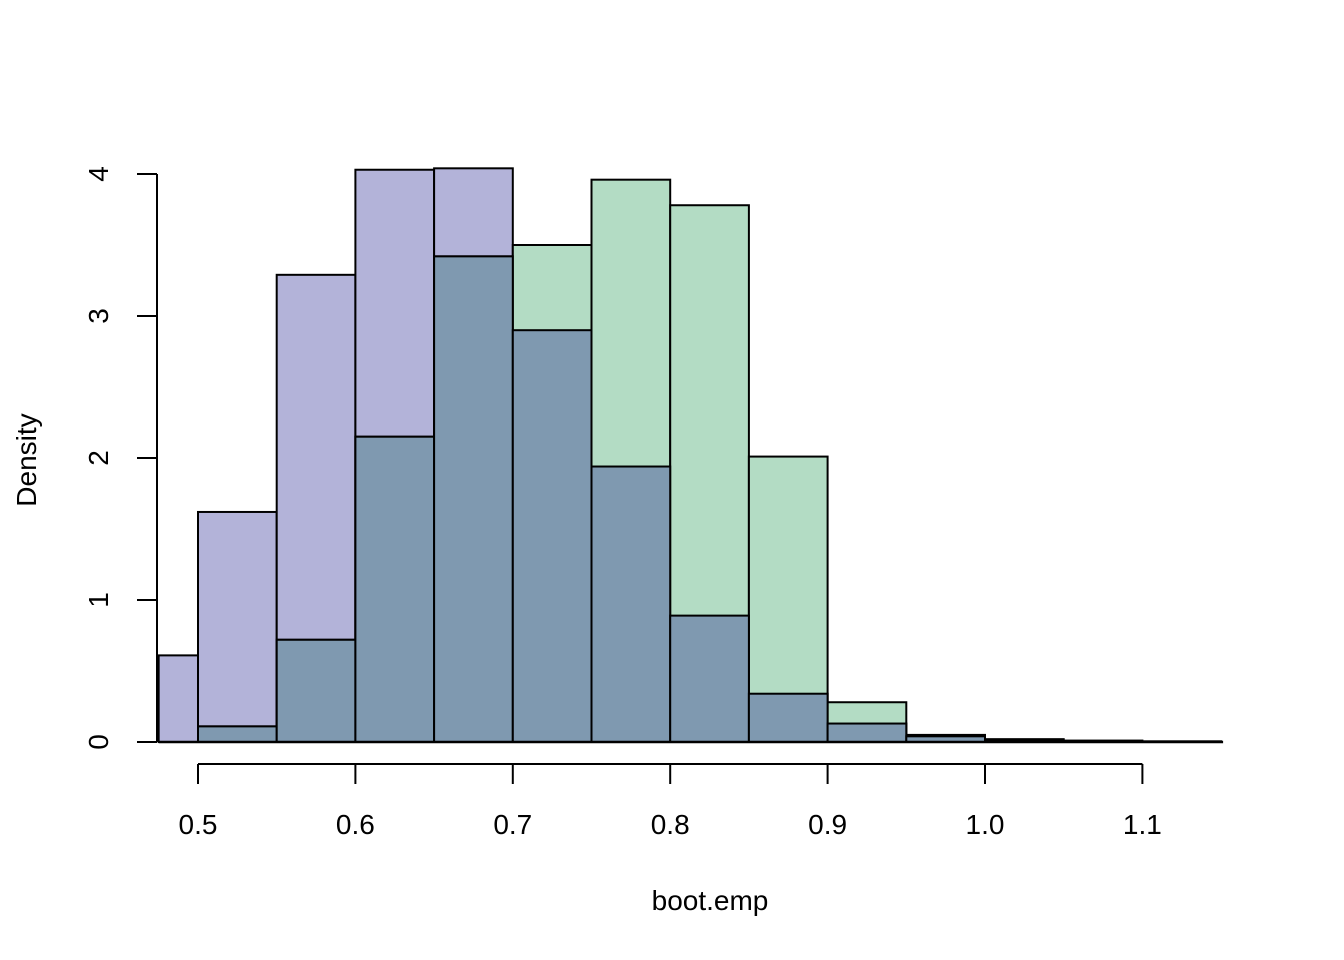 The height and width of the screenshot is (960, 1344). I want to click on y-axis-title: Density, so click(26, 459).